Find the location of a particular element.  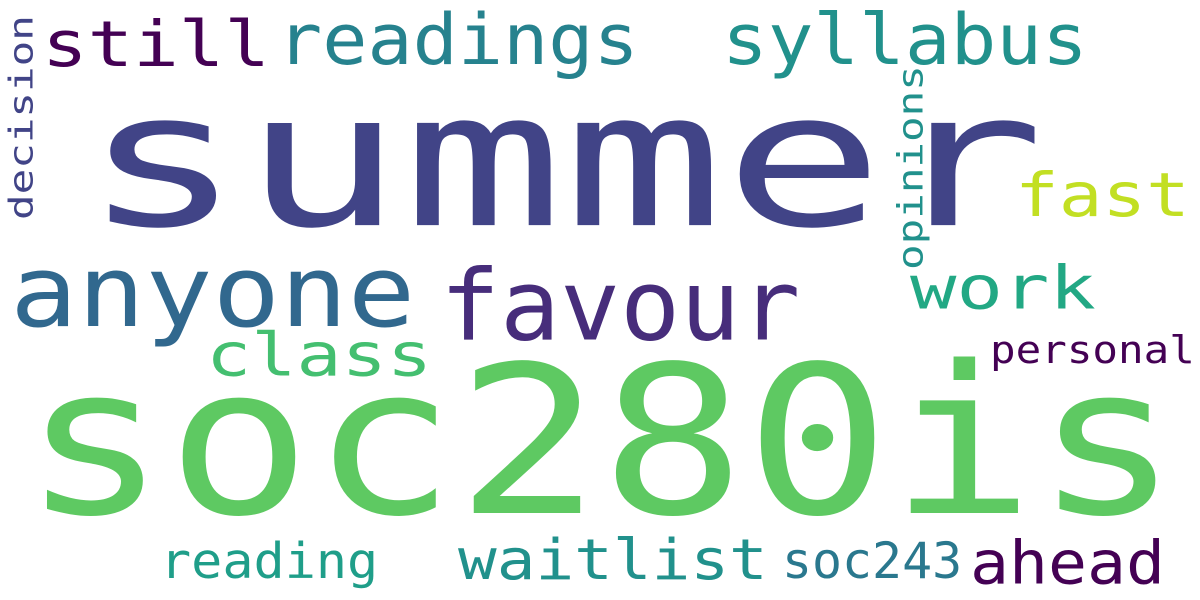

word-ahead: ahead is located at coordinates (1068, 562).